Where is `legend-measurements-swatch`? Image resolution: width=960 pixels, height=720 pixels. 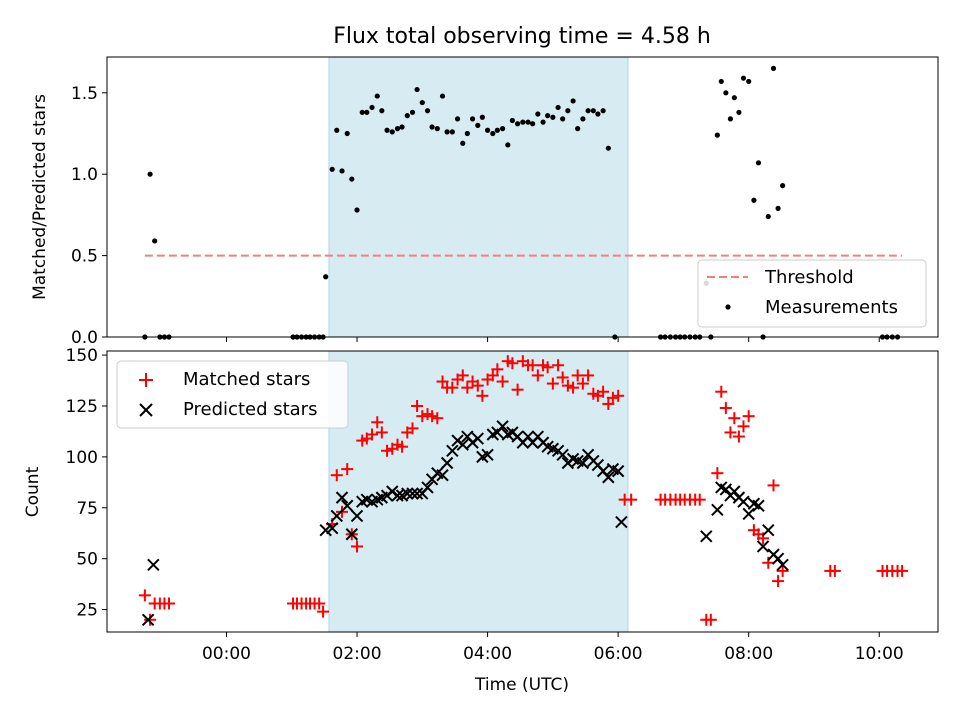
legend-measurements-swatch is located at coordinates (728, 307).